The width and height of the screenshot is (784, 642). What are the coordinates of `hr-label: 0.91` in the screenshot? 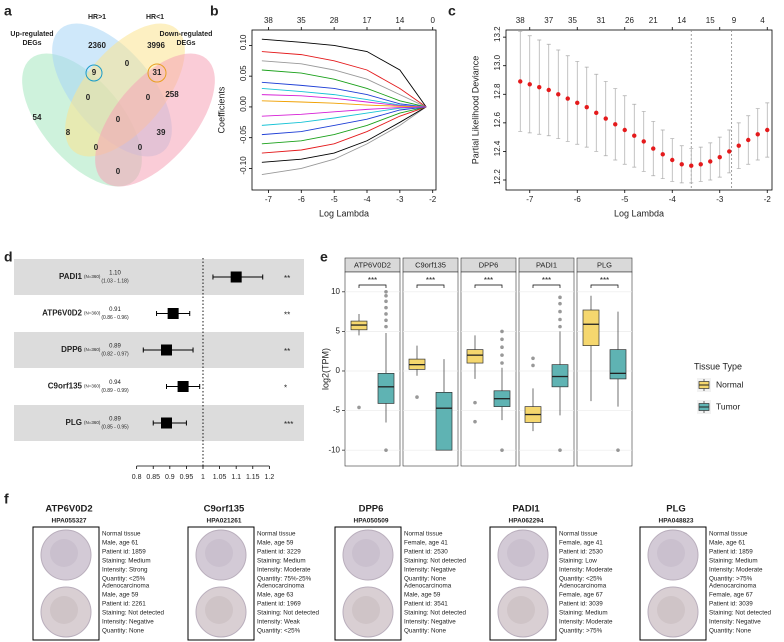 It's located at (115, 310).